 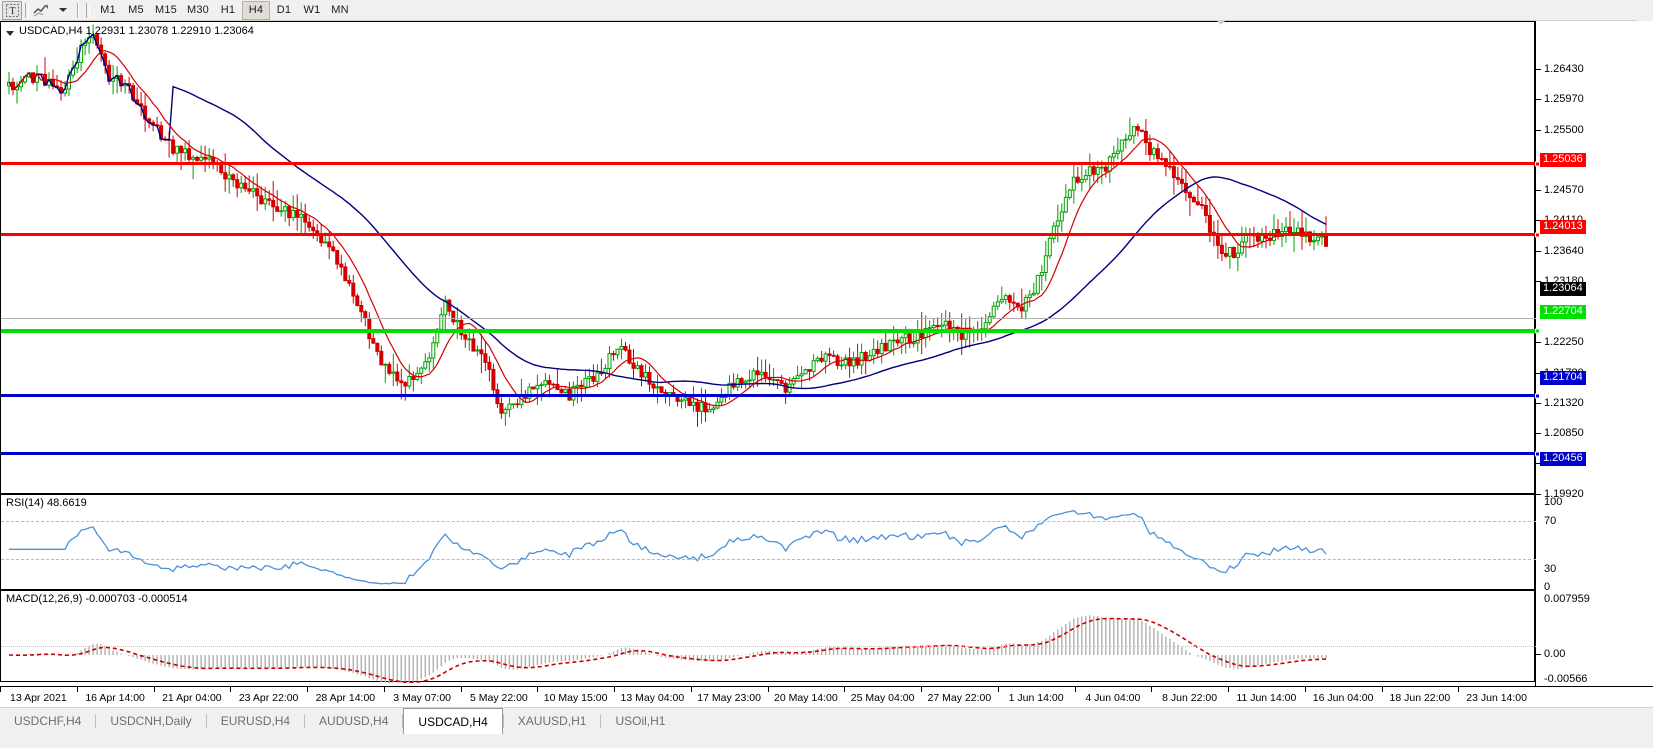 I want to click on timeframe-label: M30, so click(x=198, y=10).